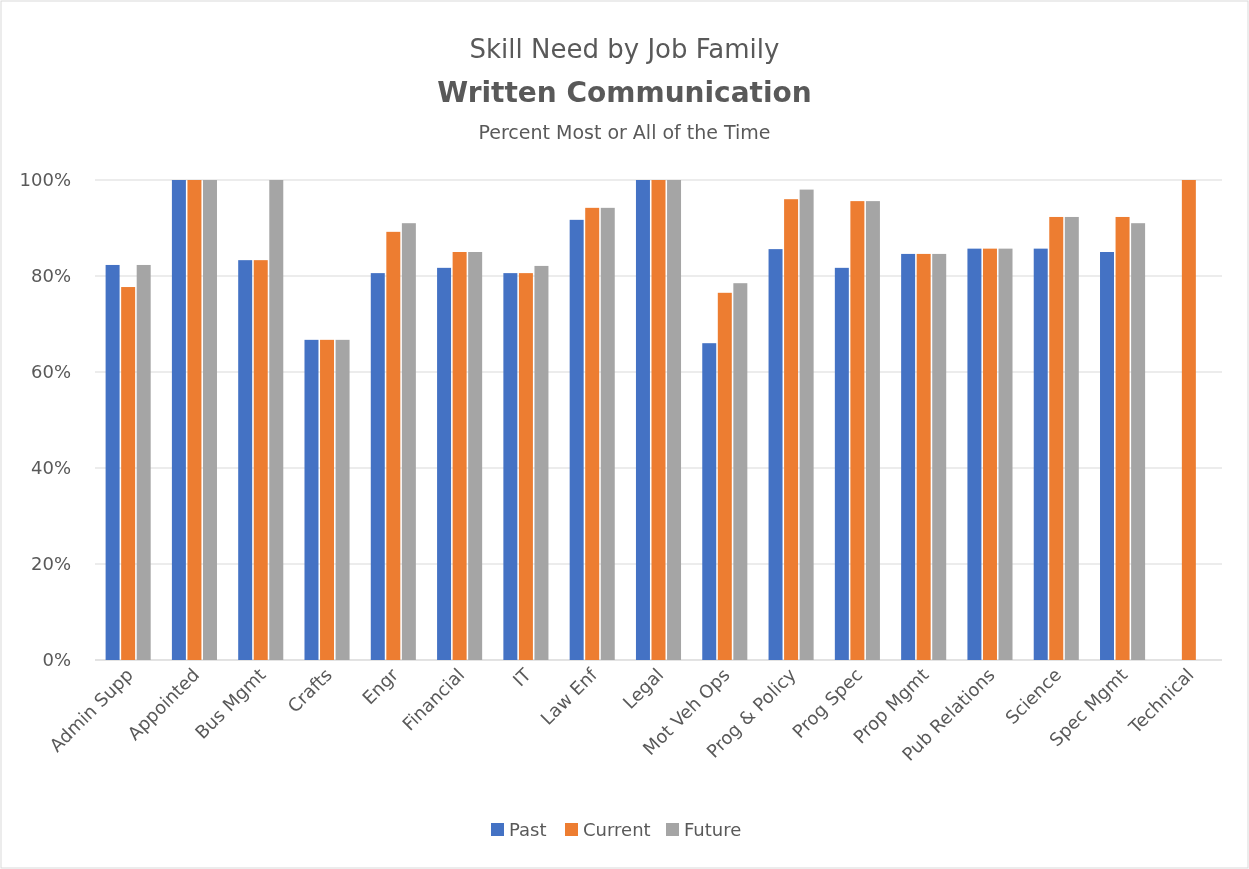  Describe the element at coordinates (624, 92) in the screenshot. I see `chart-subtitle: Written Communication` at that location.